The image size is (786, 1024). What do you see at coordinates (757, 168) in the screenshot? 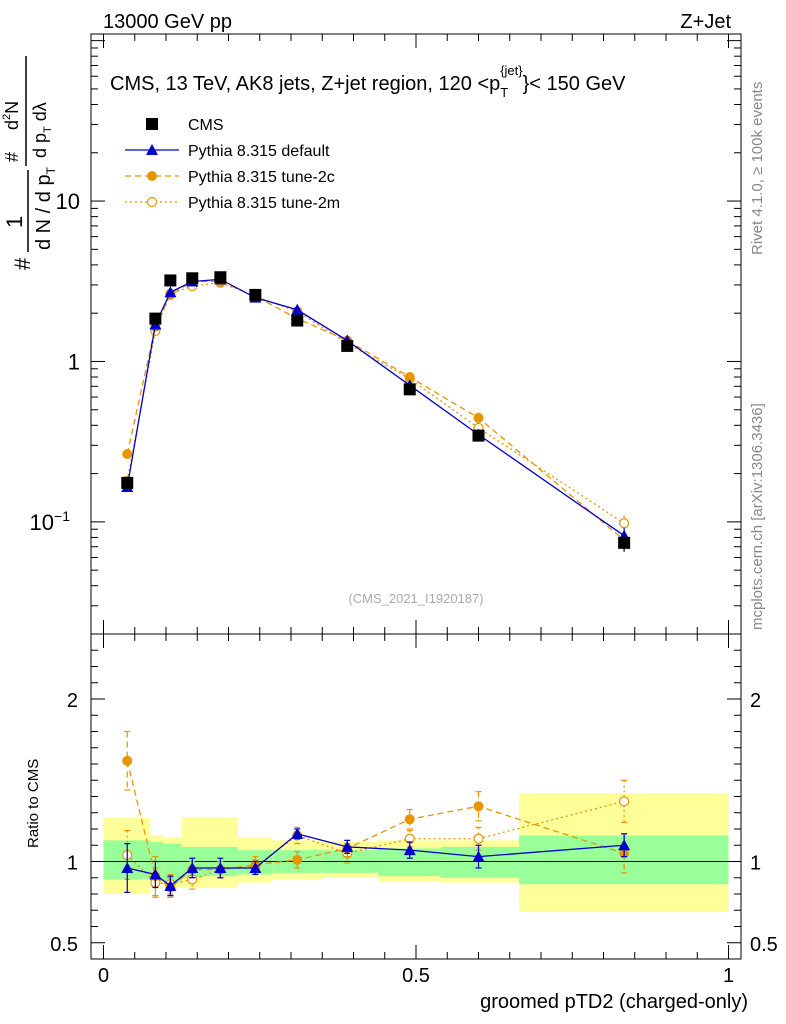
I see `rivet-label: Rivet 4.1.0, ≥ 100k events` at bounding box center [757, 168].